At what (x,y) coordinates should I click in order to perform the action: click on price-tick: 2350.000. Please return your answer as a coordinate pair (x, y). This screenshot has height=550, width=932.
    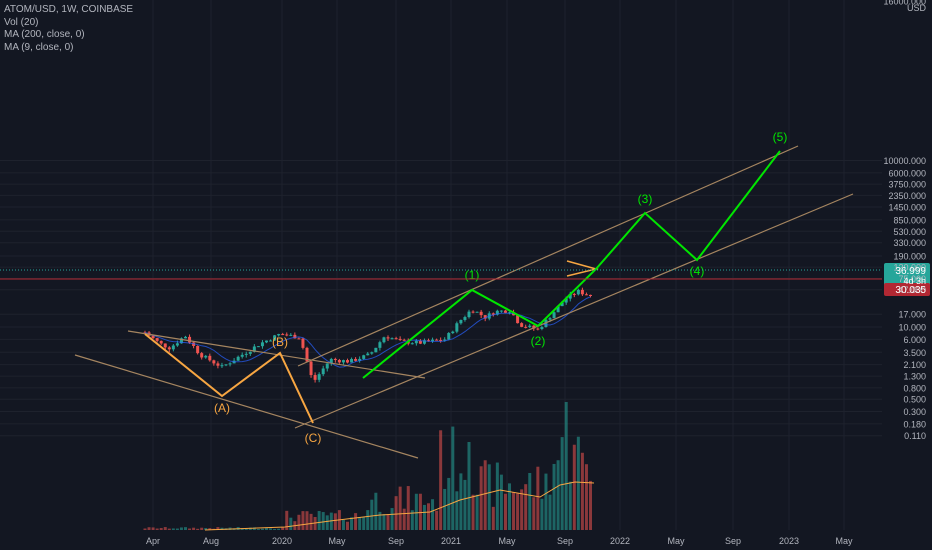
    Looking at the image, I should click on (907, 196).